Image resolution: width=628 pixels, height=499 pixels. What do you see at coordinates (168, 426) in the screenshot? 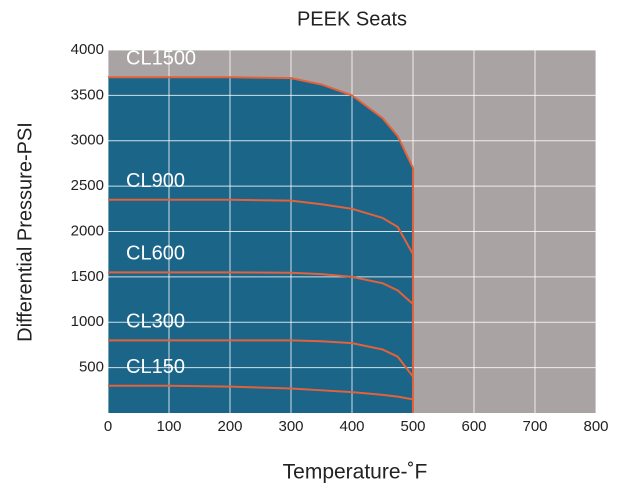
I see `x-tick-label: 100` at bounding box center [168, 426].